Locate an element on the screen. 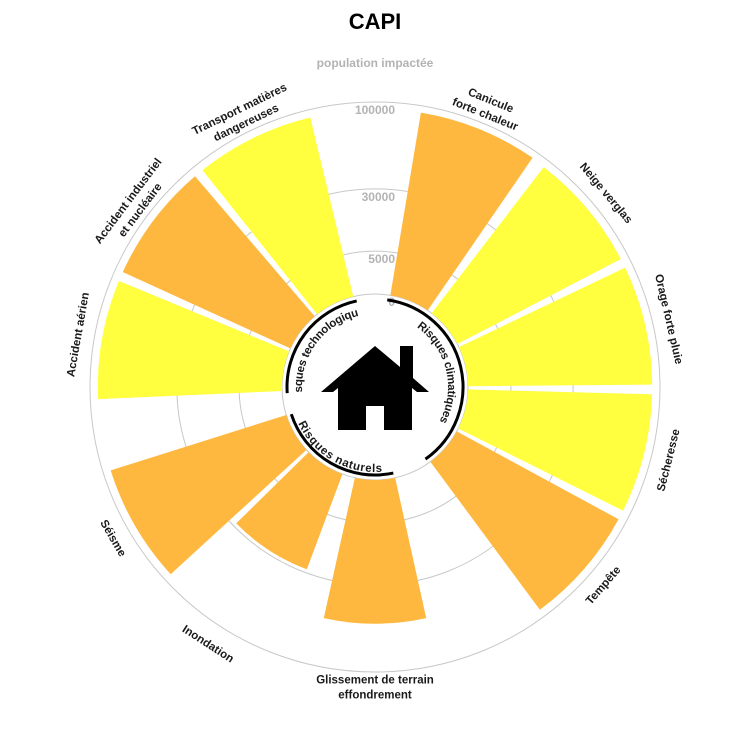 The image size is (750, 755). house-icon is located at coordinates (375, 388).